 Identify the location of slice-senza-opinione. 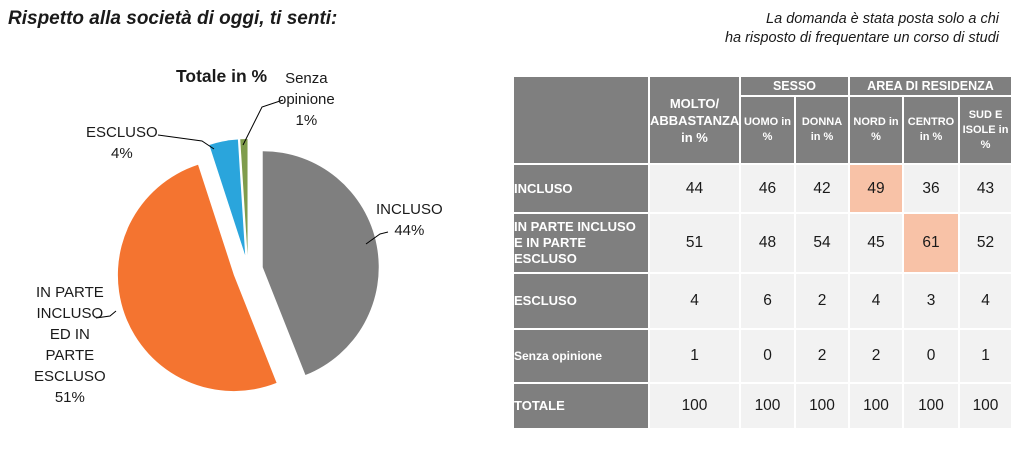
(244, 197).